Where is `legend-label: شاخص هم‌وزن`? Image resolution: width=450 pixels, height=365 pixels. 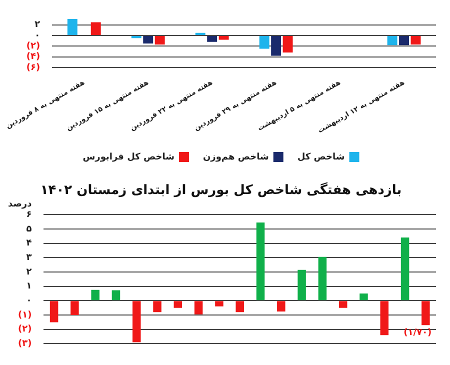 legend-label: شاخص هم‌وزن is located at coordinates (235, 157).